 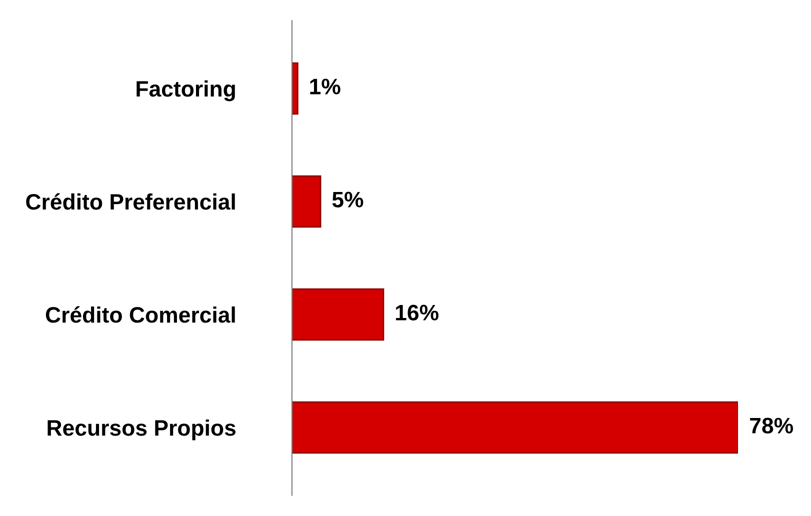 I want to click on data-label: 1%, so click(x=325, y=86).